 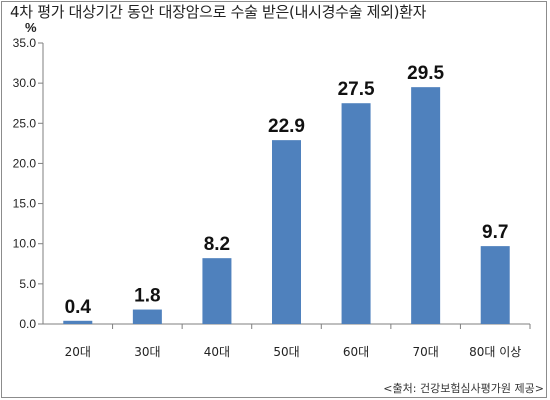 What do you see at coordinates (25, 123) in the screenshot?
I see `y-tick-label: 25.0` at bounding box center [25, 123].